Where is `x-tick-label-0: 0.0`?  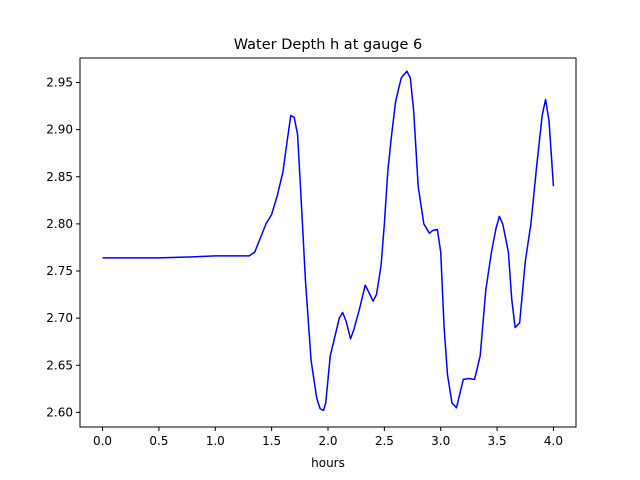
x-tick-label-0: 0.0 is located at coordinates (102, 441).